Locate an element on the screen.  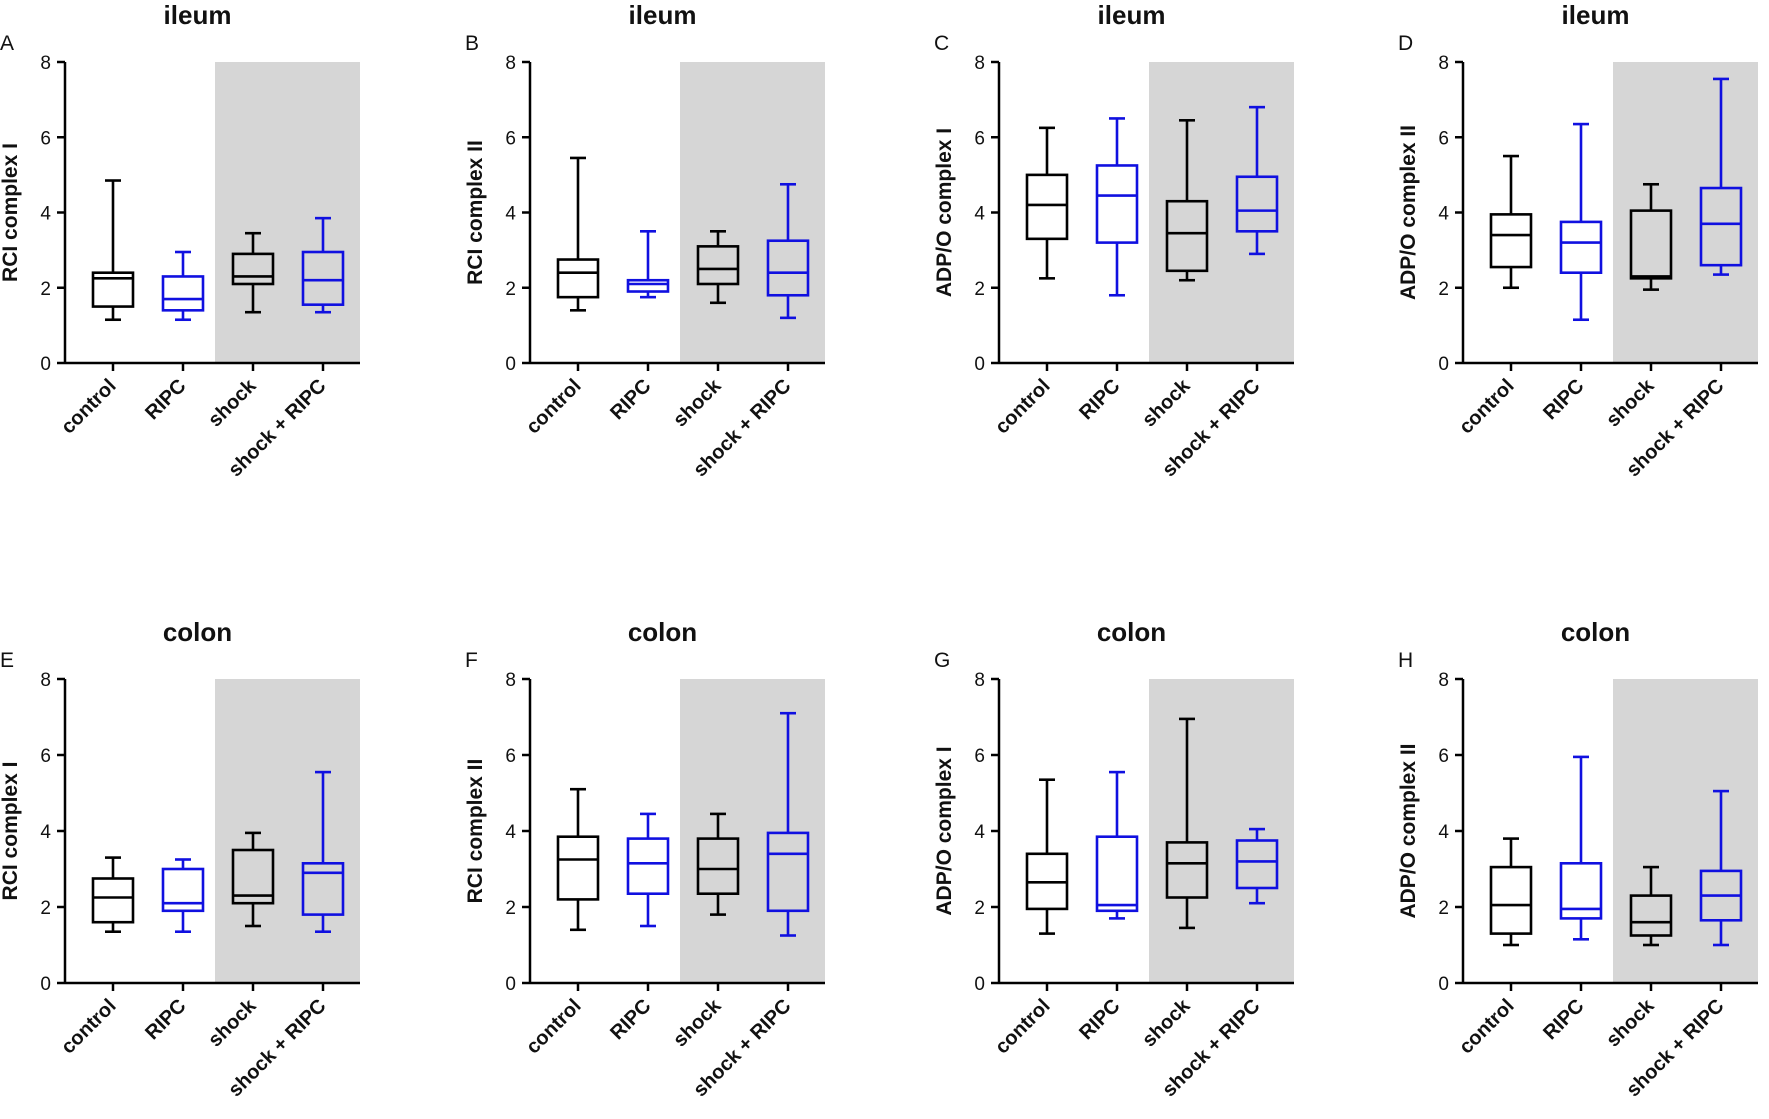
panel-letter: B is located at coordinates (472, 43).